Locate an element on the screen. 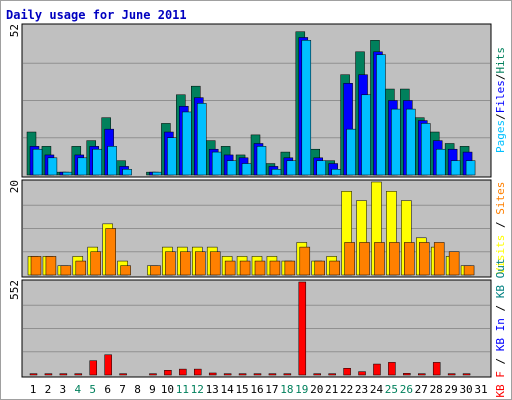 Image resolution: width=512 pixels, height=400 pixels. panel-legend-label: KB F / KB In / KB Out is located at coordinates (500, 327).